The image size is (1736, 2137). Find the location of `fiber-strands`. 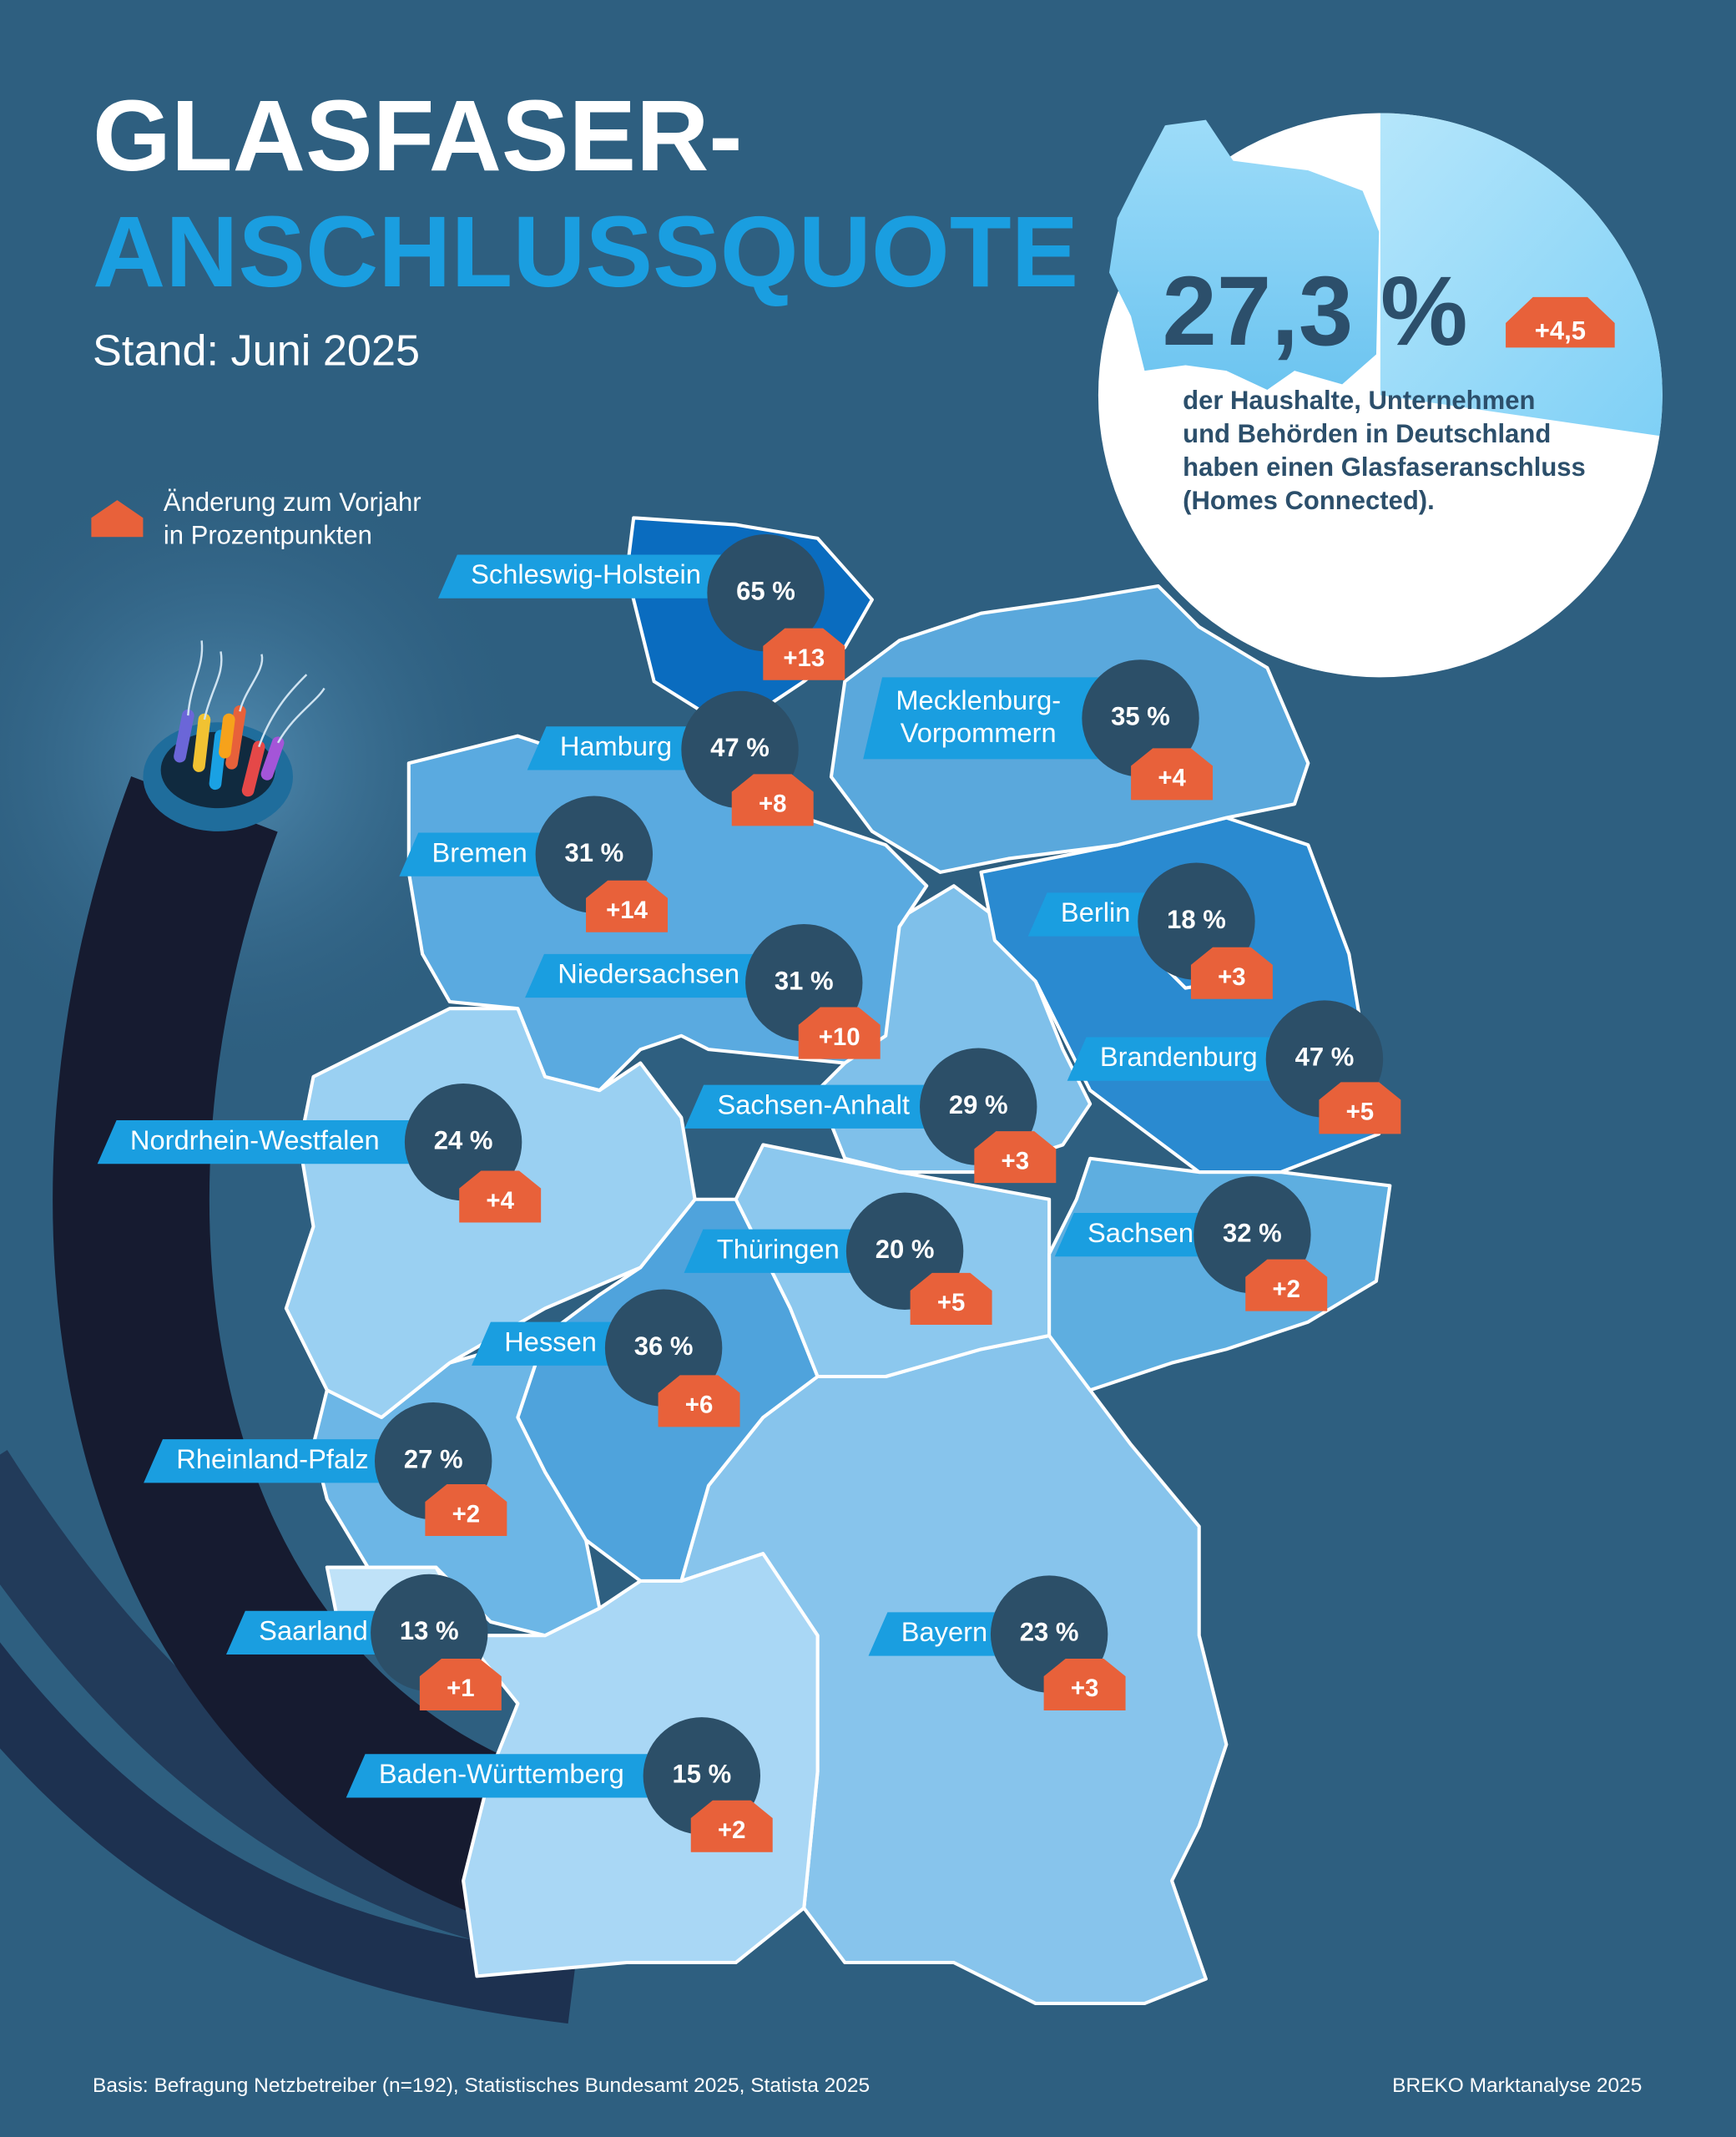

fiber-strands is located at coordinates (256, 694).